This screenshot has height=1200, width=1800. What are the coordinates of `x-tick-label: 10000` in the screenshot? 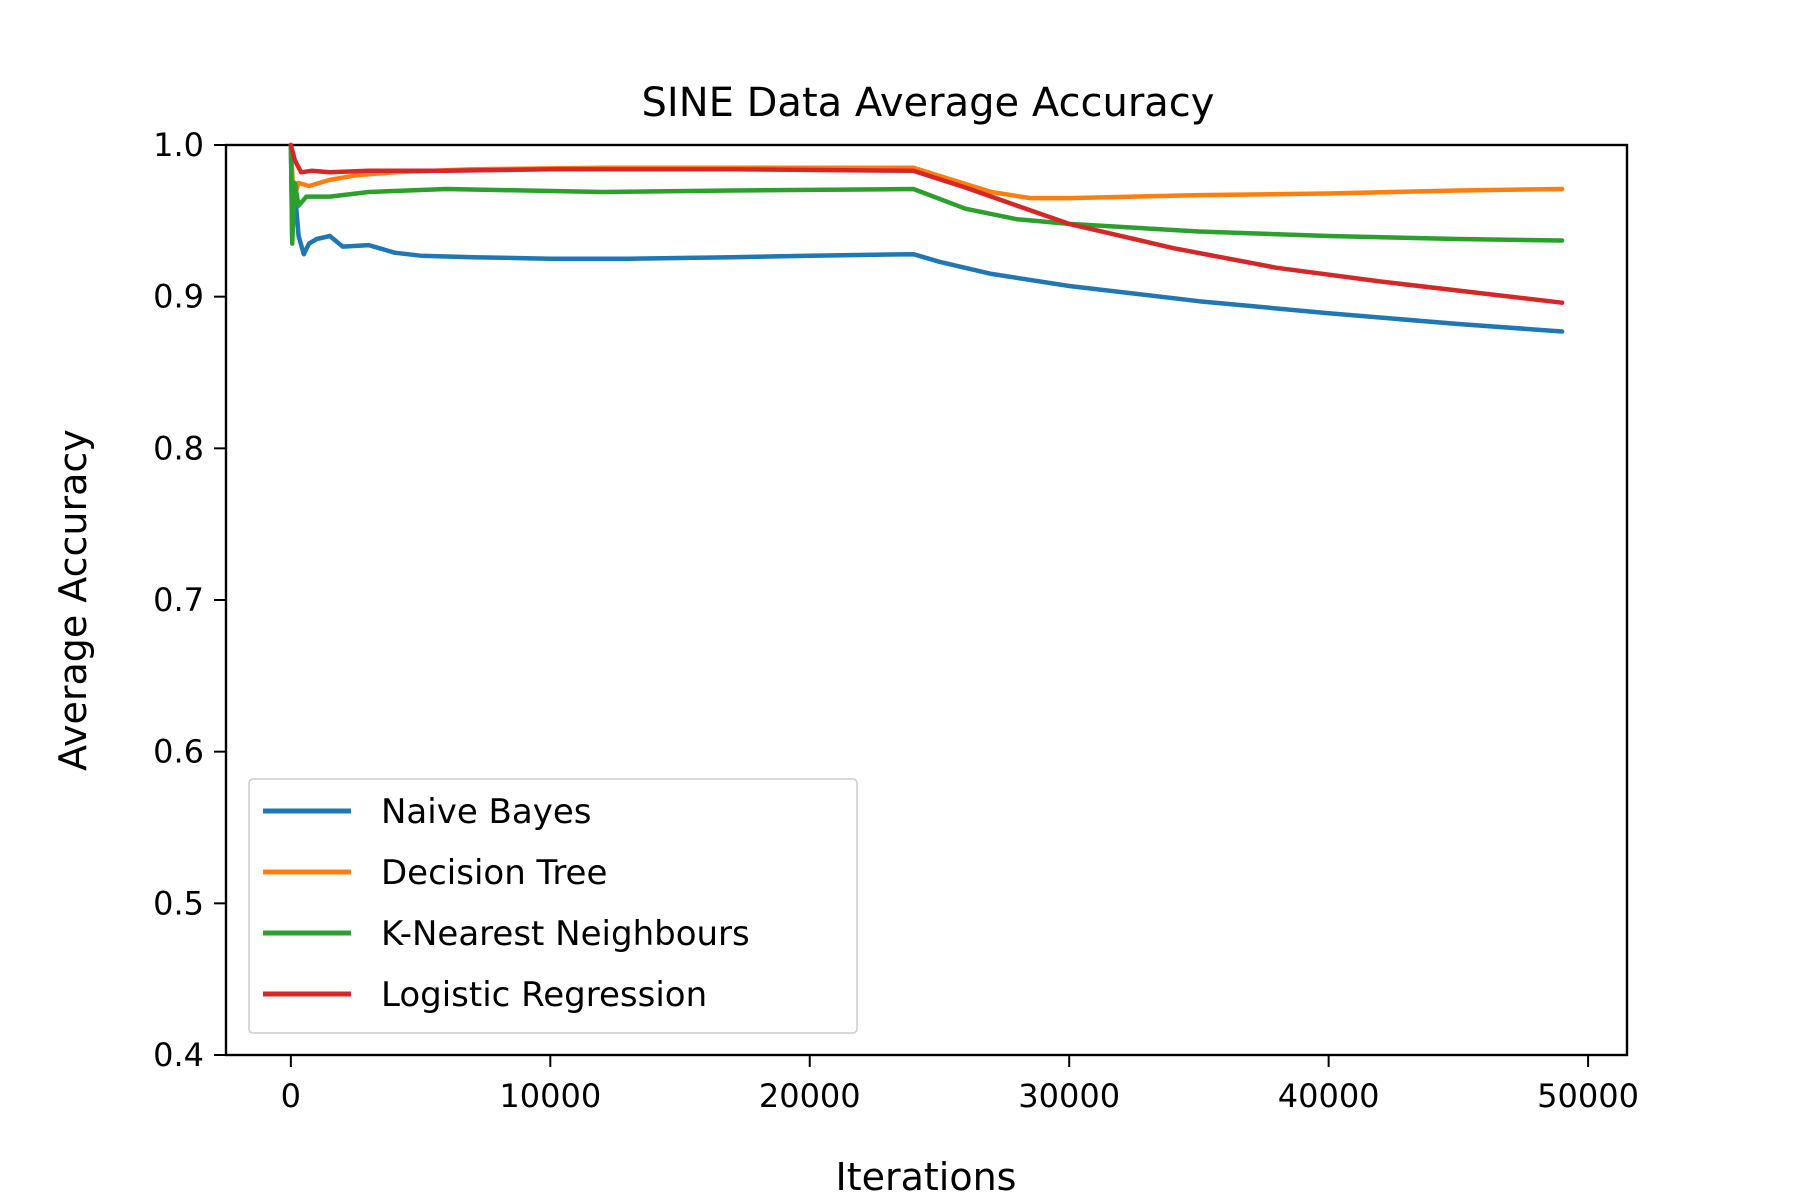 It's located at (550, 1096).